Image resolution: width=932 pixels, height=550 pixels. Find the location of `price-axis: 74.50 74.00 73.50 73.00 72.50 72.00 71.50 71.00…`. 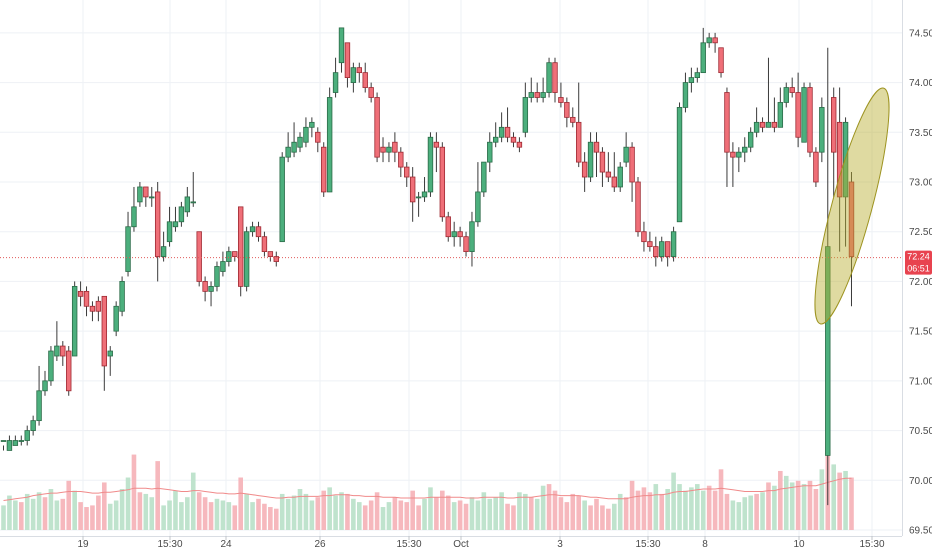

price-axis: 74.50 74.00 73.50 73.00 72.50 72.00 71.50 71.00… is located at coordinates (920, 282).